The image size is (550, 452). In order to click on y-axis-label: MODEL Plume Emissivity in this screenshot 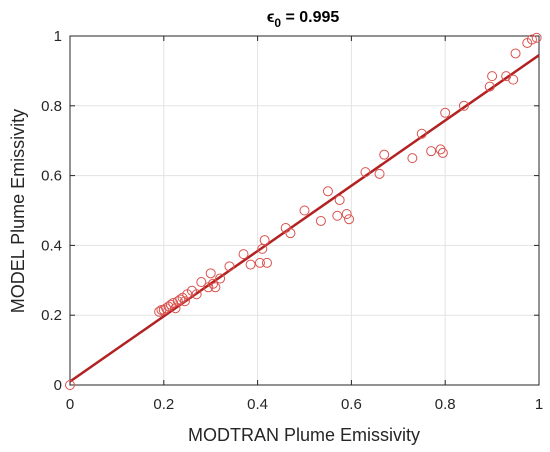, I will do `click(18, 211)`.